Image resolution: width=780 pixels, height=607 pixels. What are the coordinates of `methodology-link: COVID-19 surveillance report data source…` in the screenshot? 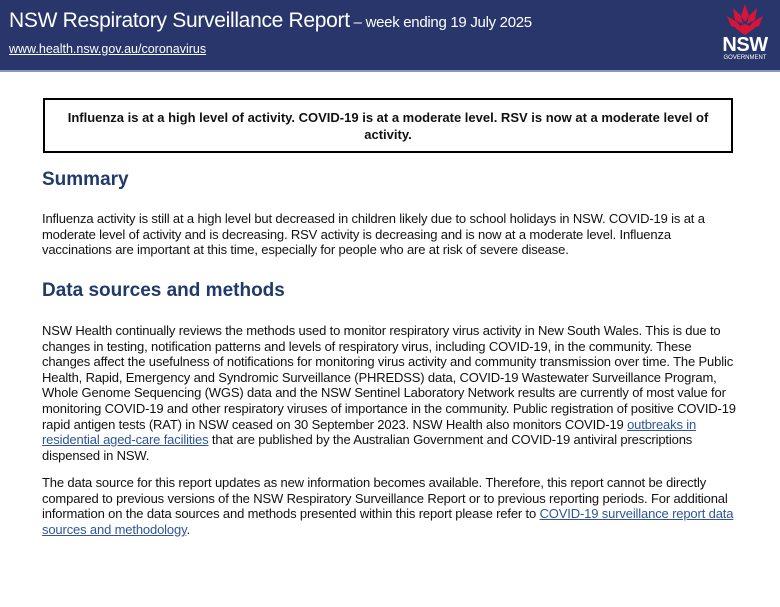 It's located at (388, 521).